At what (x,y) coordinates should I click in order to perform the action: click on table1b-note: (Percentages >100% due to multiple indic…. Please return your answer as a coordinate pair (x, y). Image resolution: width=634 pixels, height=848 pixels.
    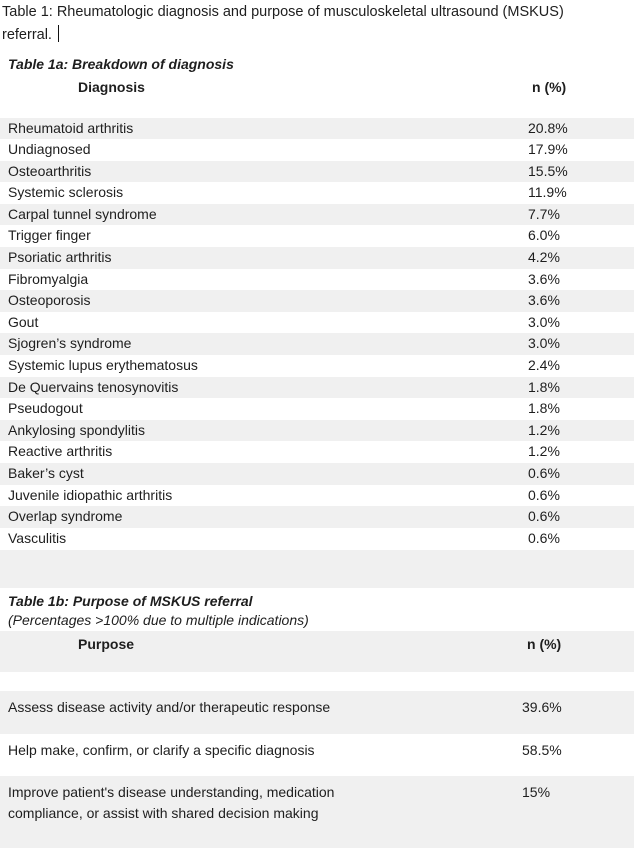
    Looking at the image, I should click on (158, 620).